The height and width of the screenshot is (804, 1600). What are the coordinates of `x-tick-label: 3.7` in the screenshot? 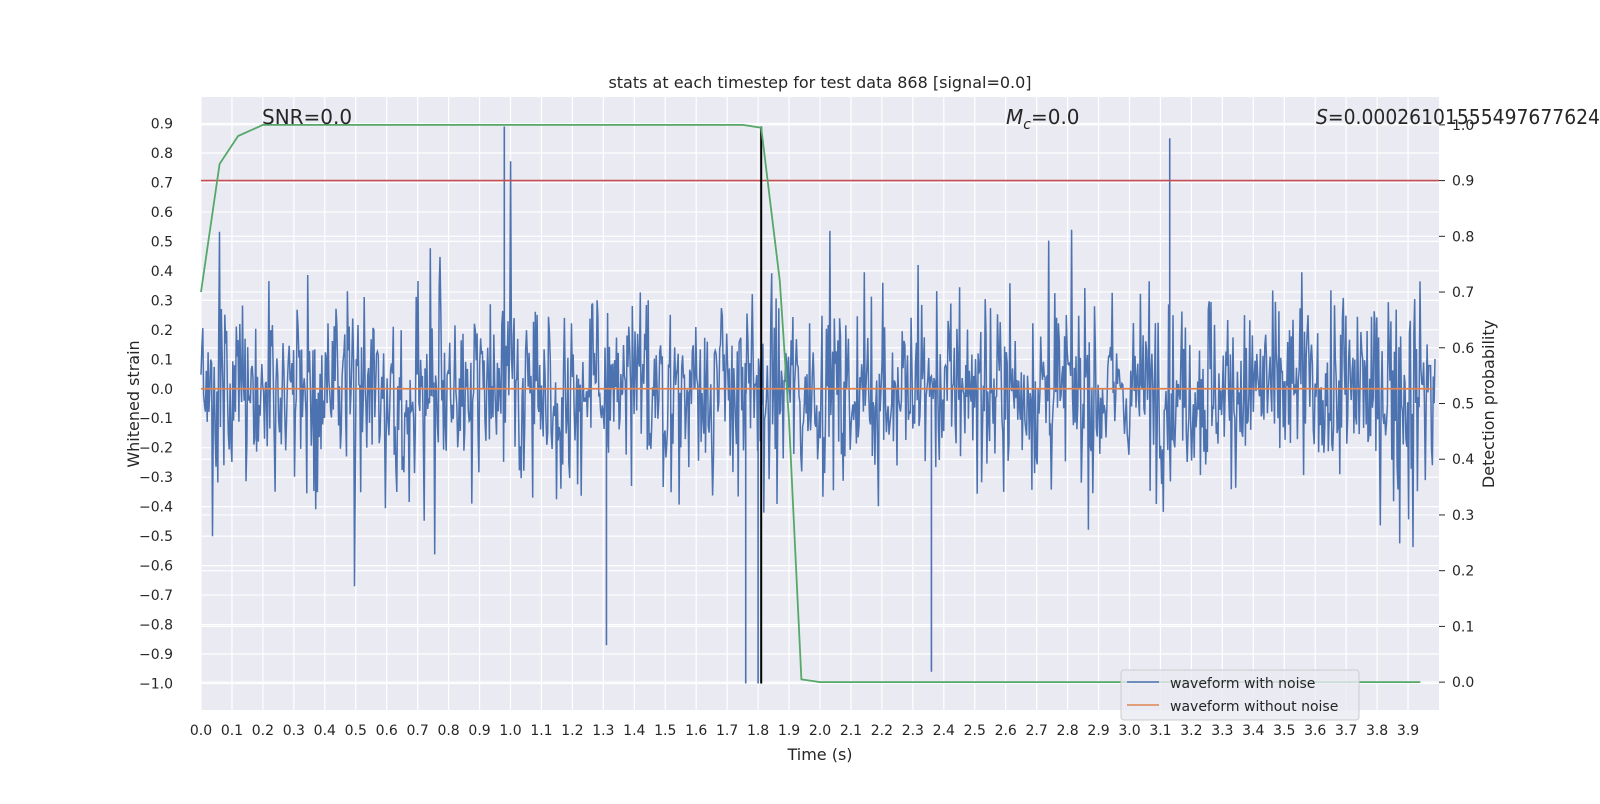 It's located at (1346, 731).